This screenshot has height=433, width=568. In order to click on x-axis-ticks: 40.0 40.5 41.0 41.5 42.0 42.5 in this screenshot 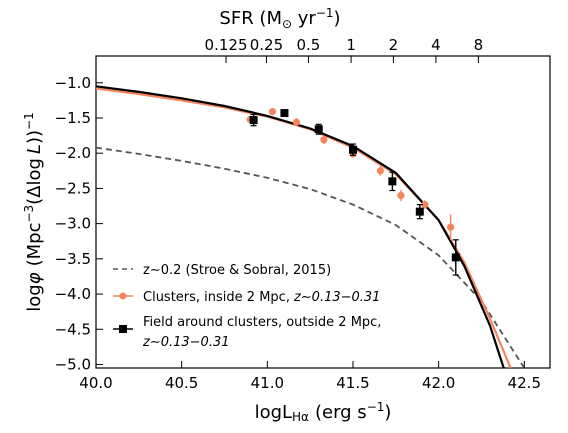, I will do `click(310, 376)`.